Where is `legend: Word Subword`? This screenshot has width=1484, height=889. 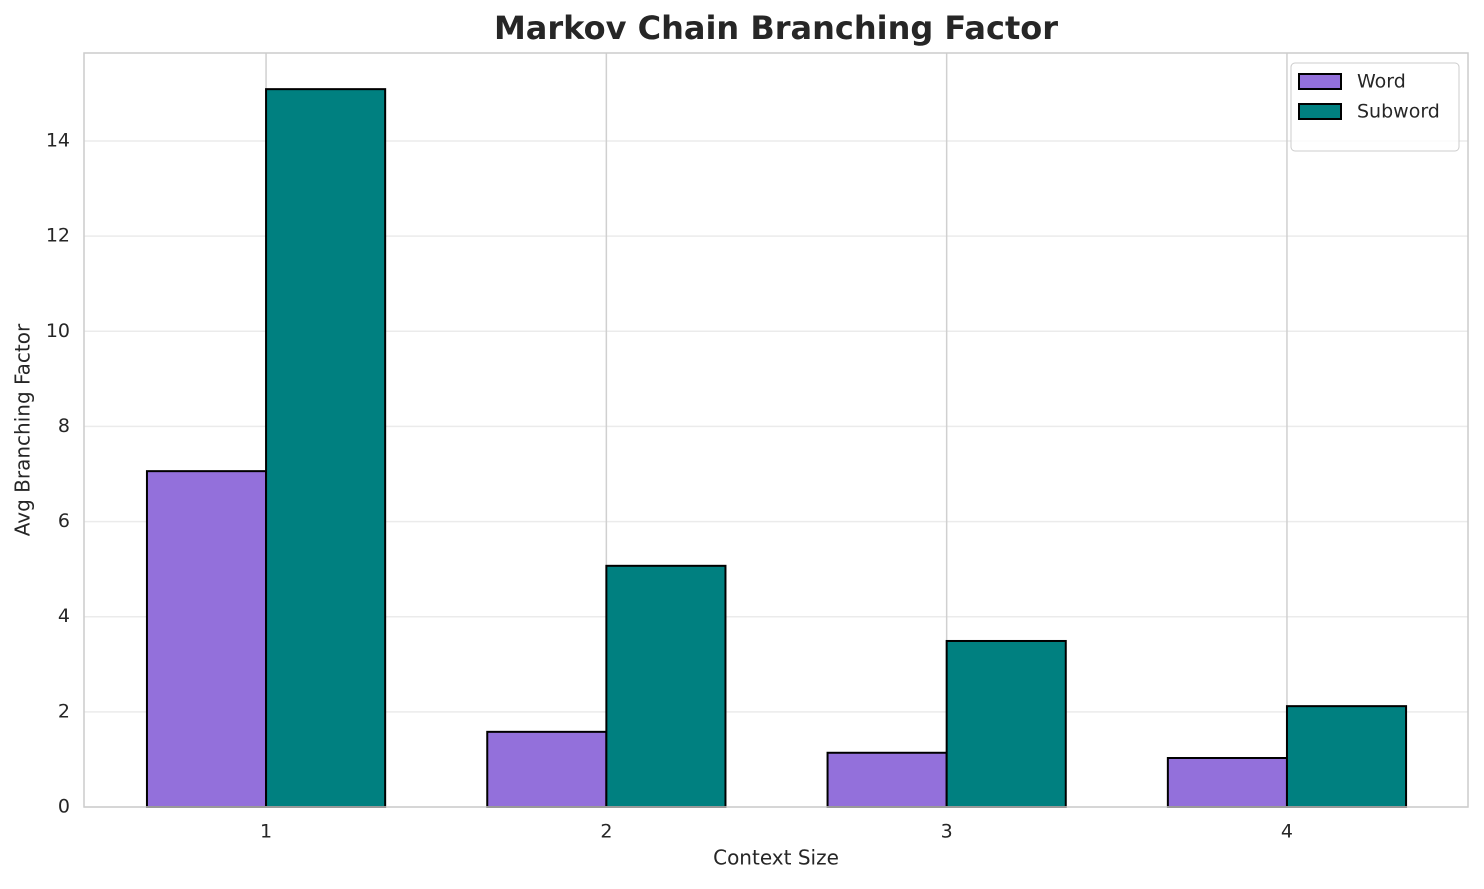
legend: Word Subword is located at coordinates (1375, 107).